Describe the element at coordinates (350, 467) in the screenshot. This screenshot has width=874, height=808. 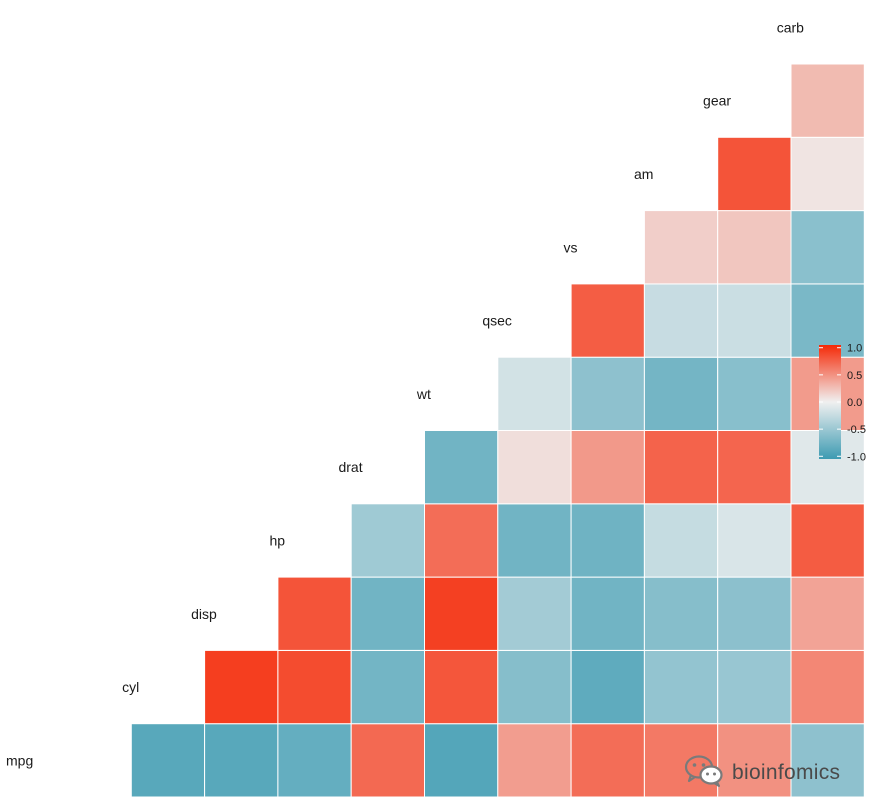
I see `var-label-drat: drat` at that location.